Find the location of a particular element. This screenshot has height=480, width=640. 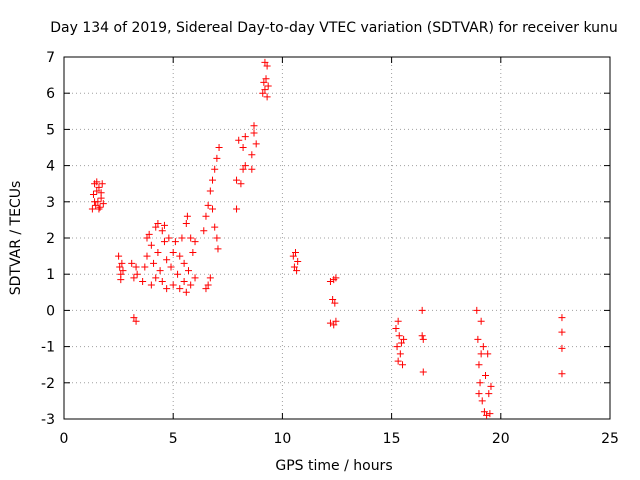

x-tick-label: 15 is located at coordinates (392, 439).